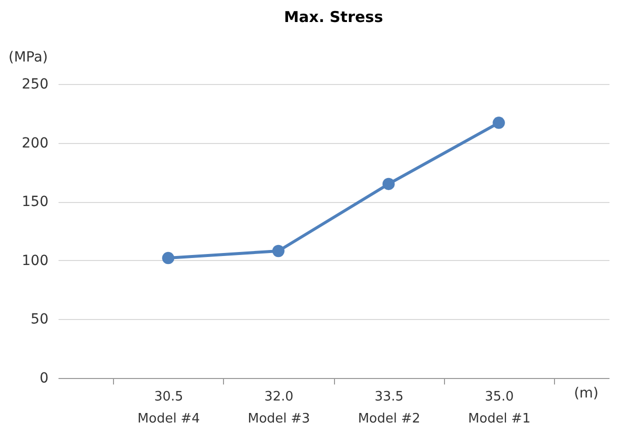  I want to click on y-axis-title: (MPa), so click(28, 58).